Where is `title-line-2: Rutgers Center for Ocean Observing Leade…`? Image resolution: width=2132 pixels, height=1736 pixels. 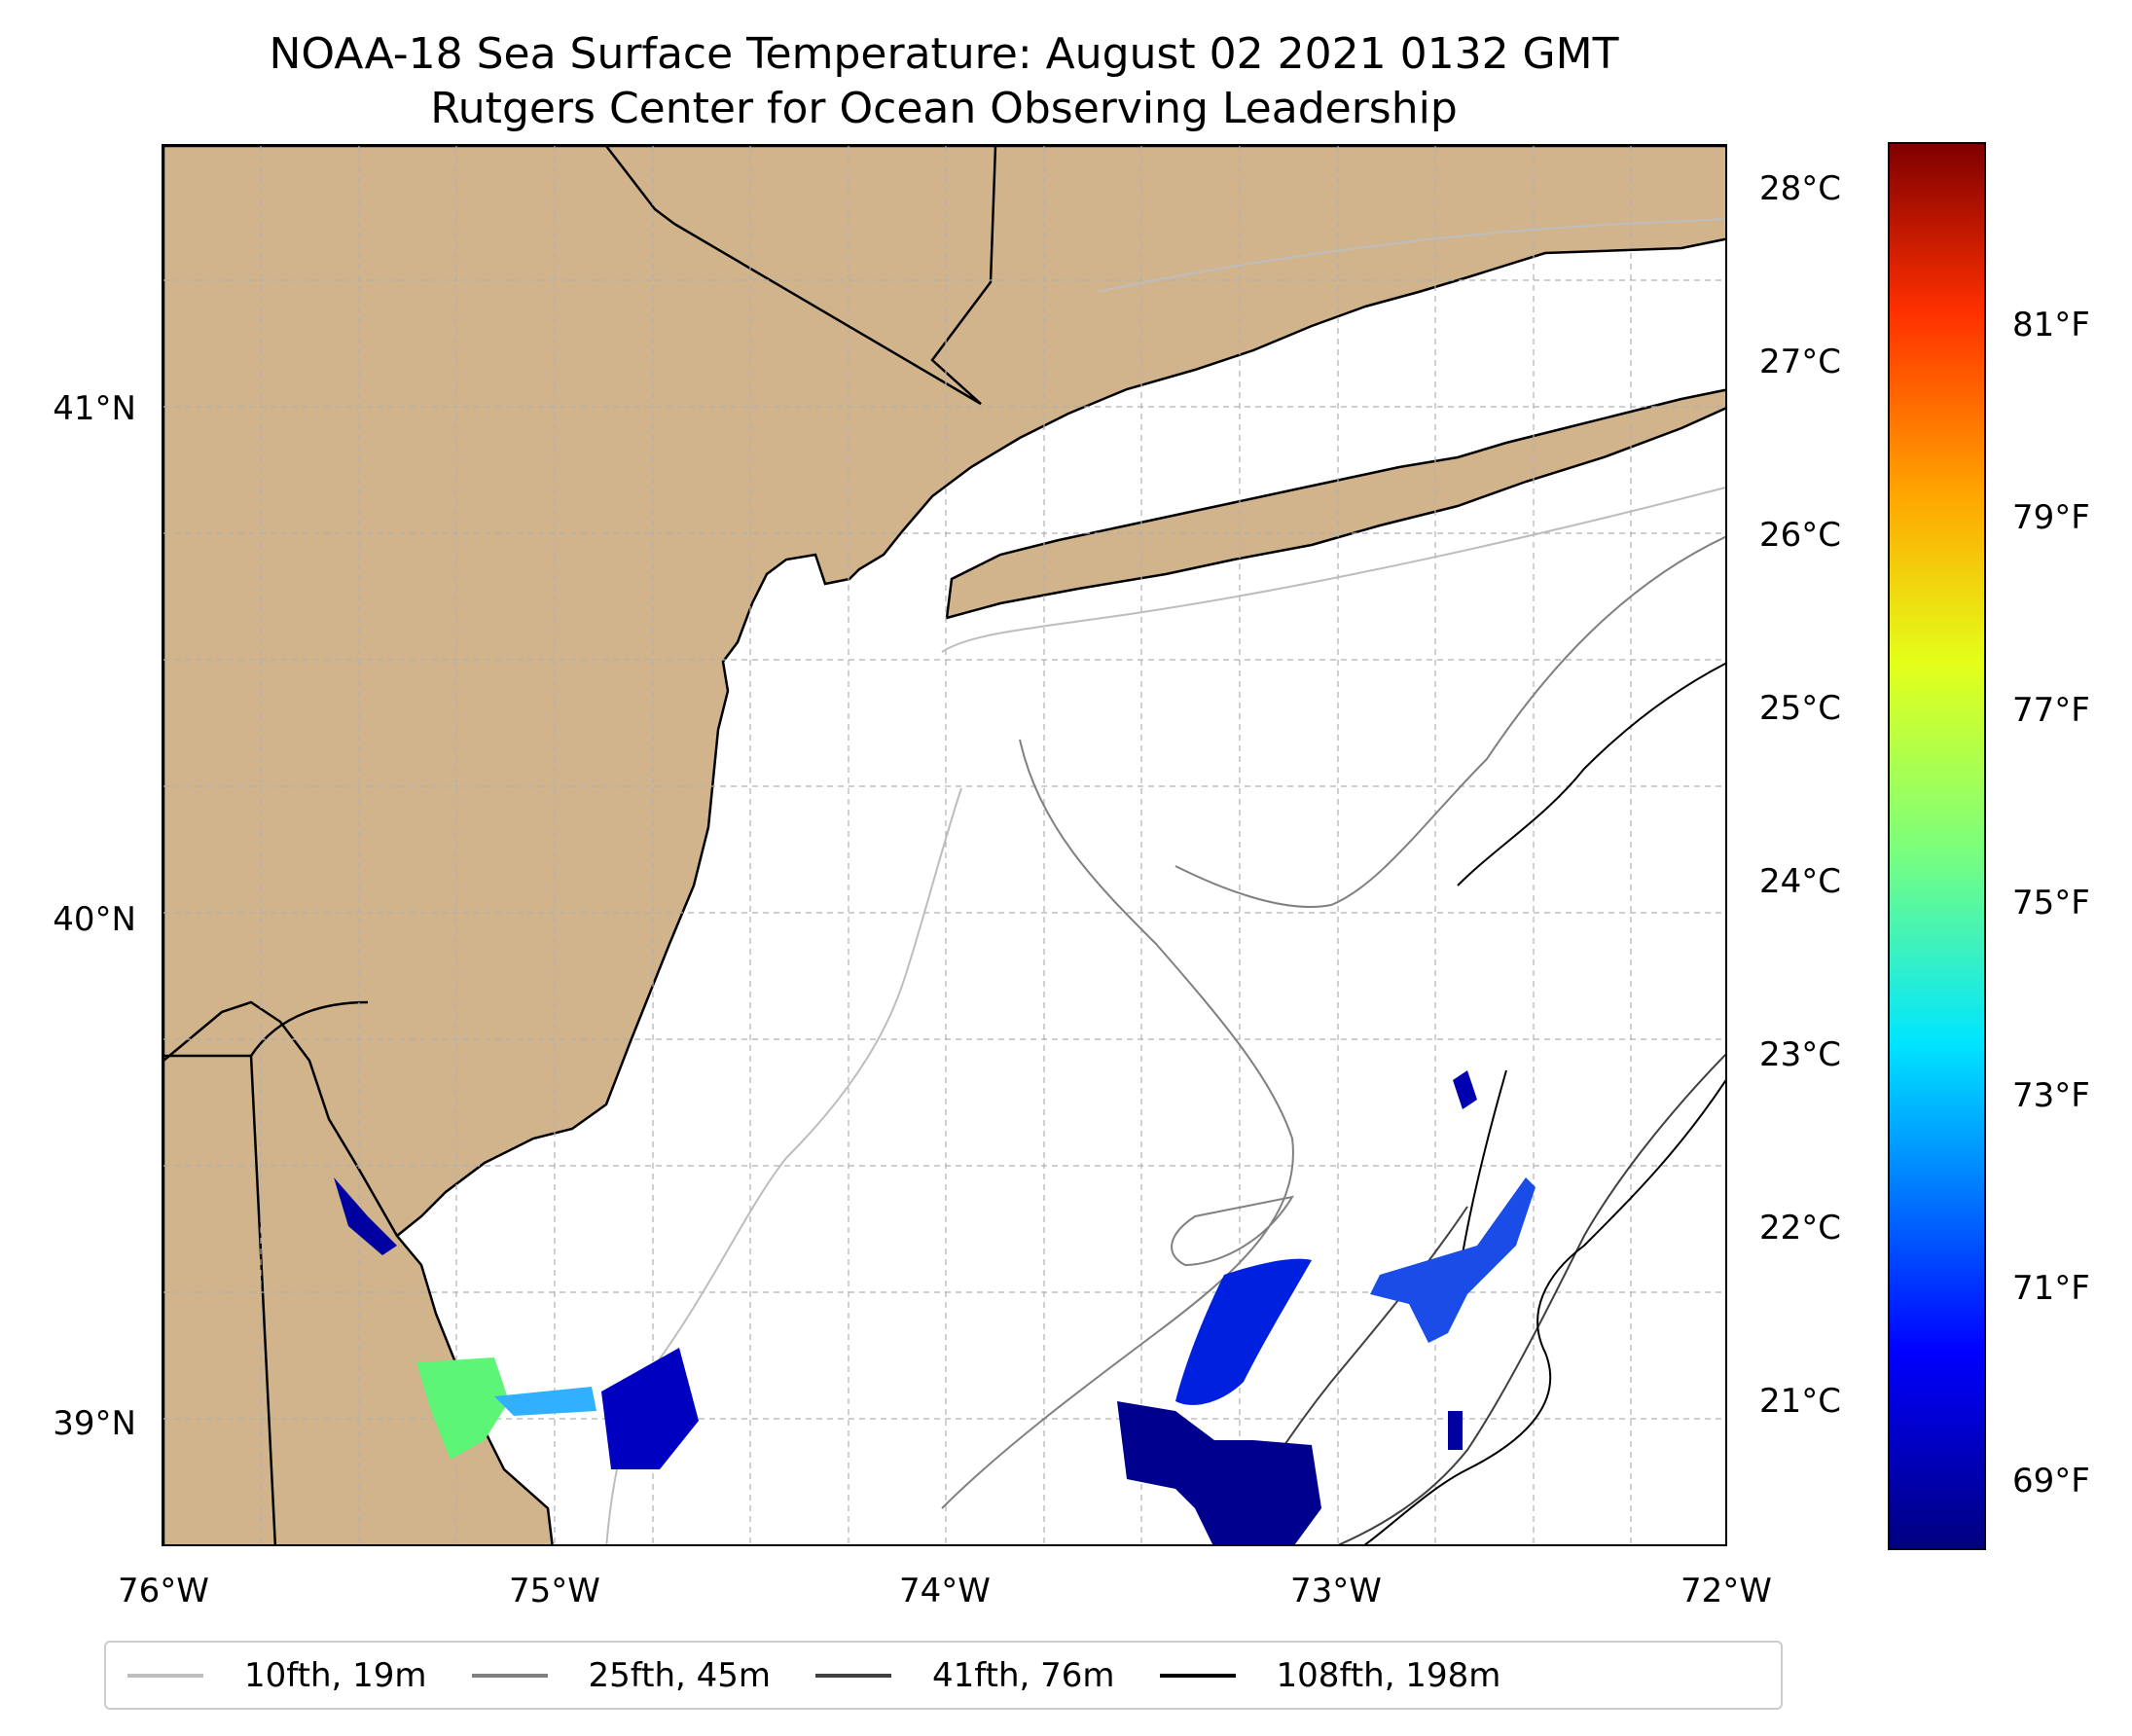 title-line-2: Rutgers Center for Ocean Observing Leade… is located at coordinates (944, 109).